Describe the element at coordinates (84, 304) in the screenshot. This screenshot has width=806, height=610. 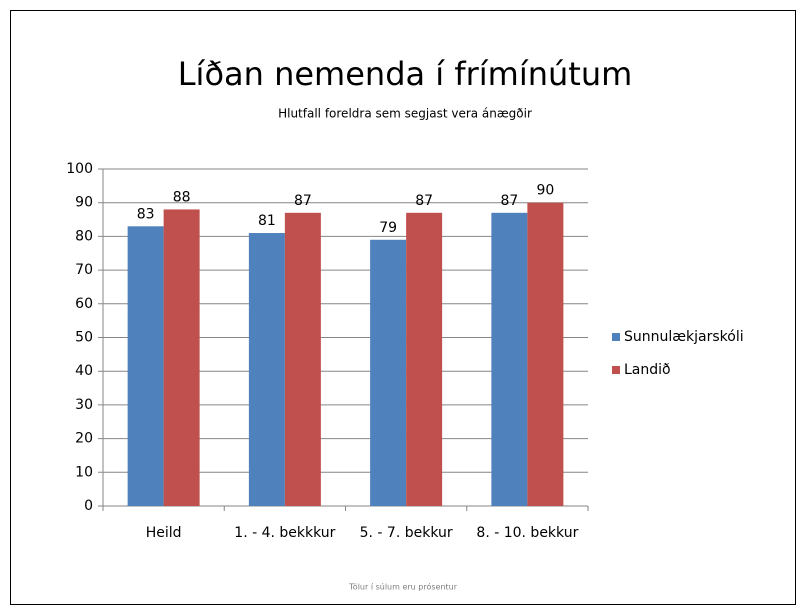
I see `y-tick-label: 60` at that location.